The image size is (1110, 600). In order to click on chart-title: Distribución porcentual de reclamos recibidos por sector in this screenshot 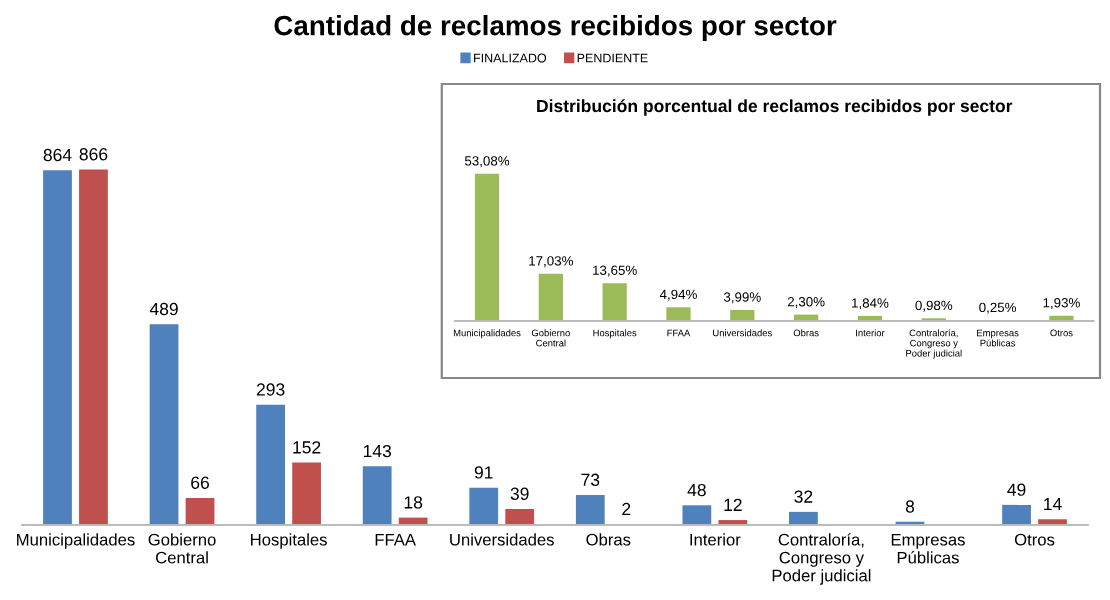, I will do `click(775, 107)`.